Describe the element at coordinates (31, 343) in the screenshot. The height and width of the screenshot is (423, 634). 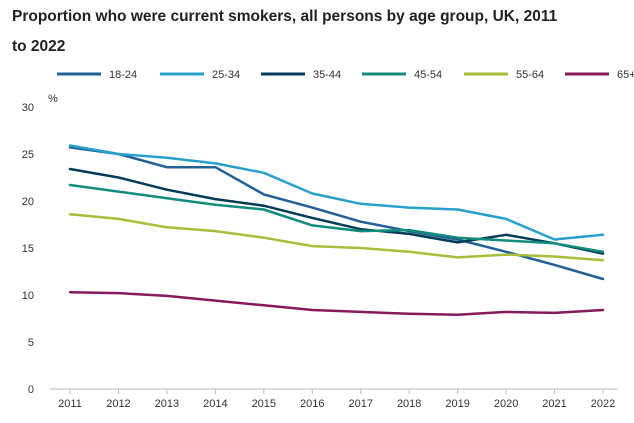
I see `y-tick-label: 5` at that location.